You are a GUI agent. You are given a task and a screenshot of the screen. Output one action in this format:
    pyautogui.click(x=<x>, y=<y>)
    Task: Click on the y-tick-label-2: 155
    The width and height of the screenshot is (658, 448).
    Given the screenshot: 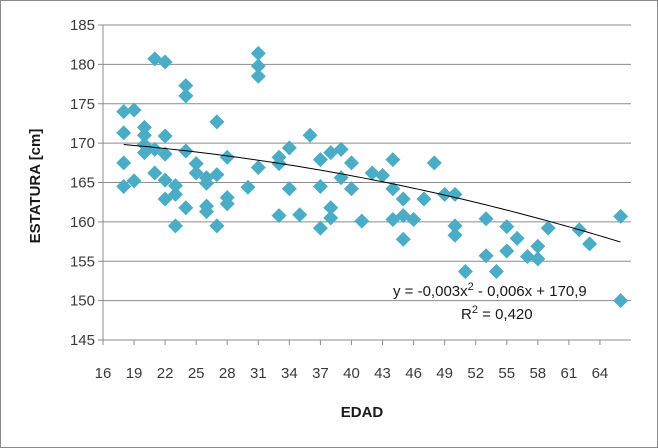 What is the action you would take?
    pyautogui.click(x=82, y=261)
    